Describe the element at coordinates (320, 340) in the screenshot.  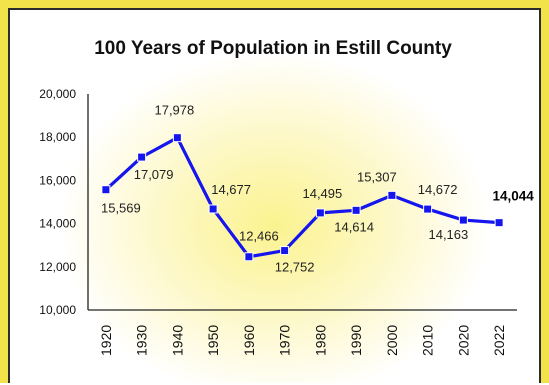
I see `x-tick-label: 1980` at that location.